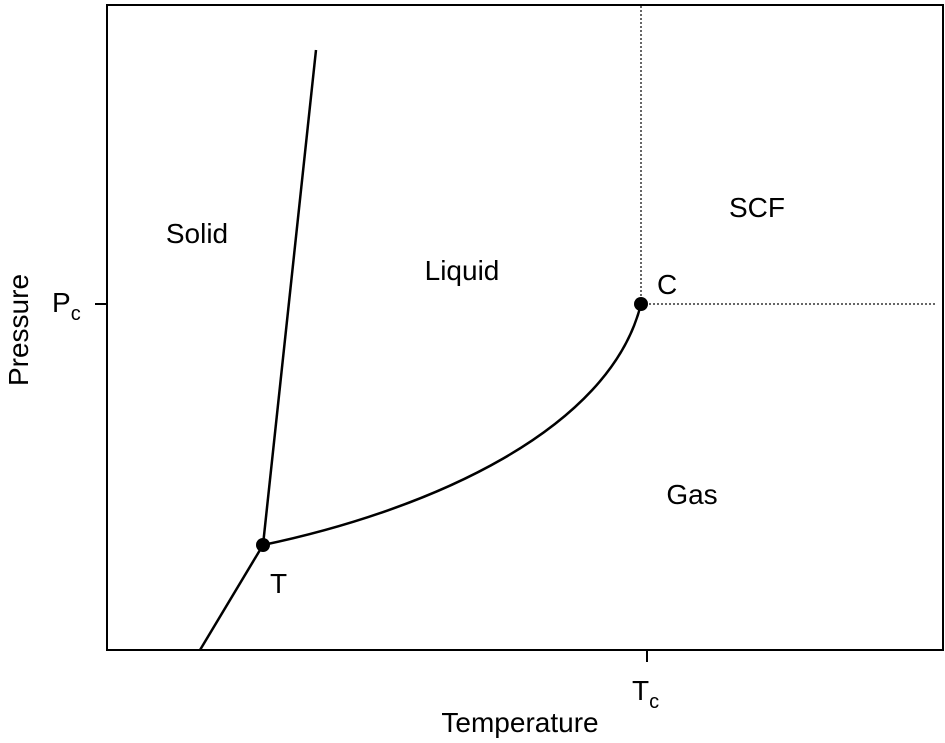  What do you see at coordinates (462, 270) in the screenshot?
I see `region-label: Liquid` at bounding box center [462, 270].